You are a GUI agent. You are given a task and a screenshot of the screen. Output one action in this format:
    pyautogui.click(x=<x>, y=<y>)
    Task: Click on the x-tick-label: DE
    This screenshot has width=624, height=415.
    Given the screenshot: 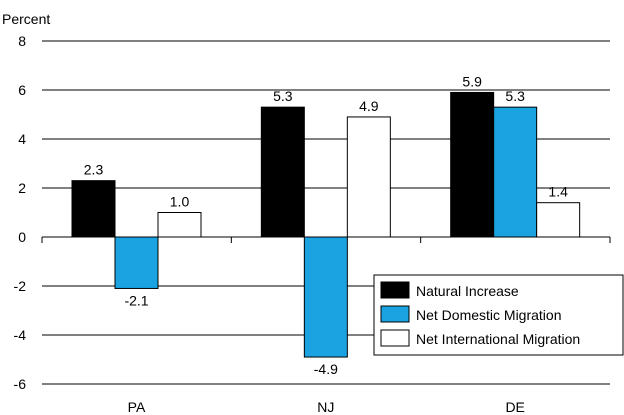 What is the action you would take?
    pyautogui.click(x=514, y=407)
    